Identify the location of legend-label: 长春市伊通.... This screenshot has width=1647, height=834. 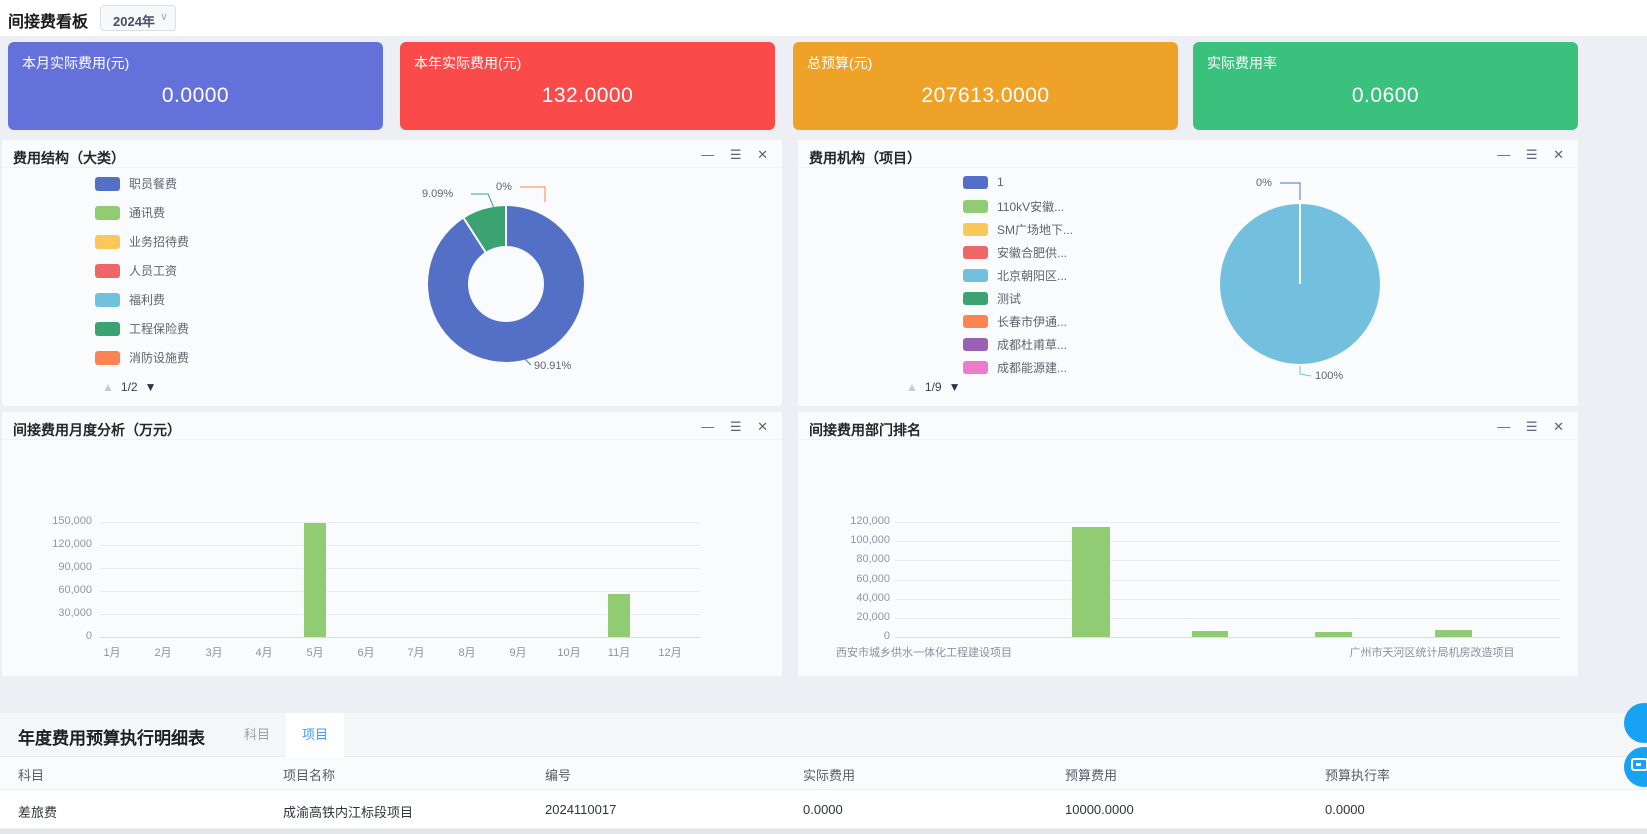
(1032, 322).